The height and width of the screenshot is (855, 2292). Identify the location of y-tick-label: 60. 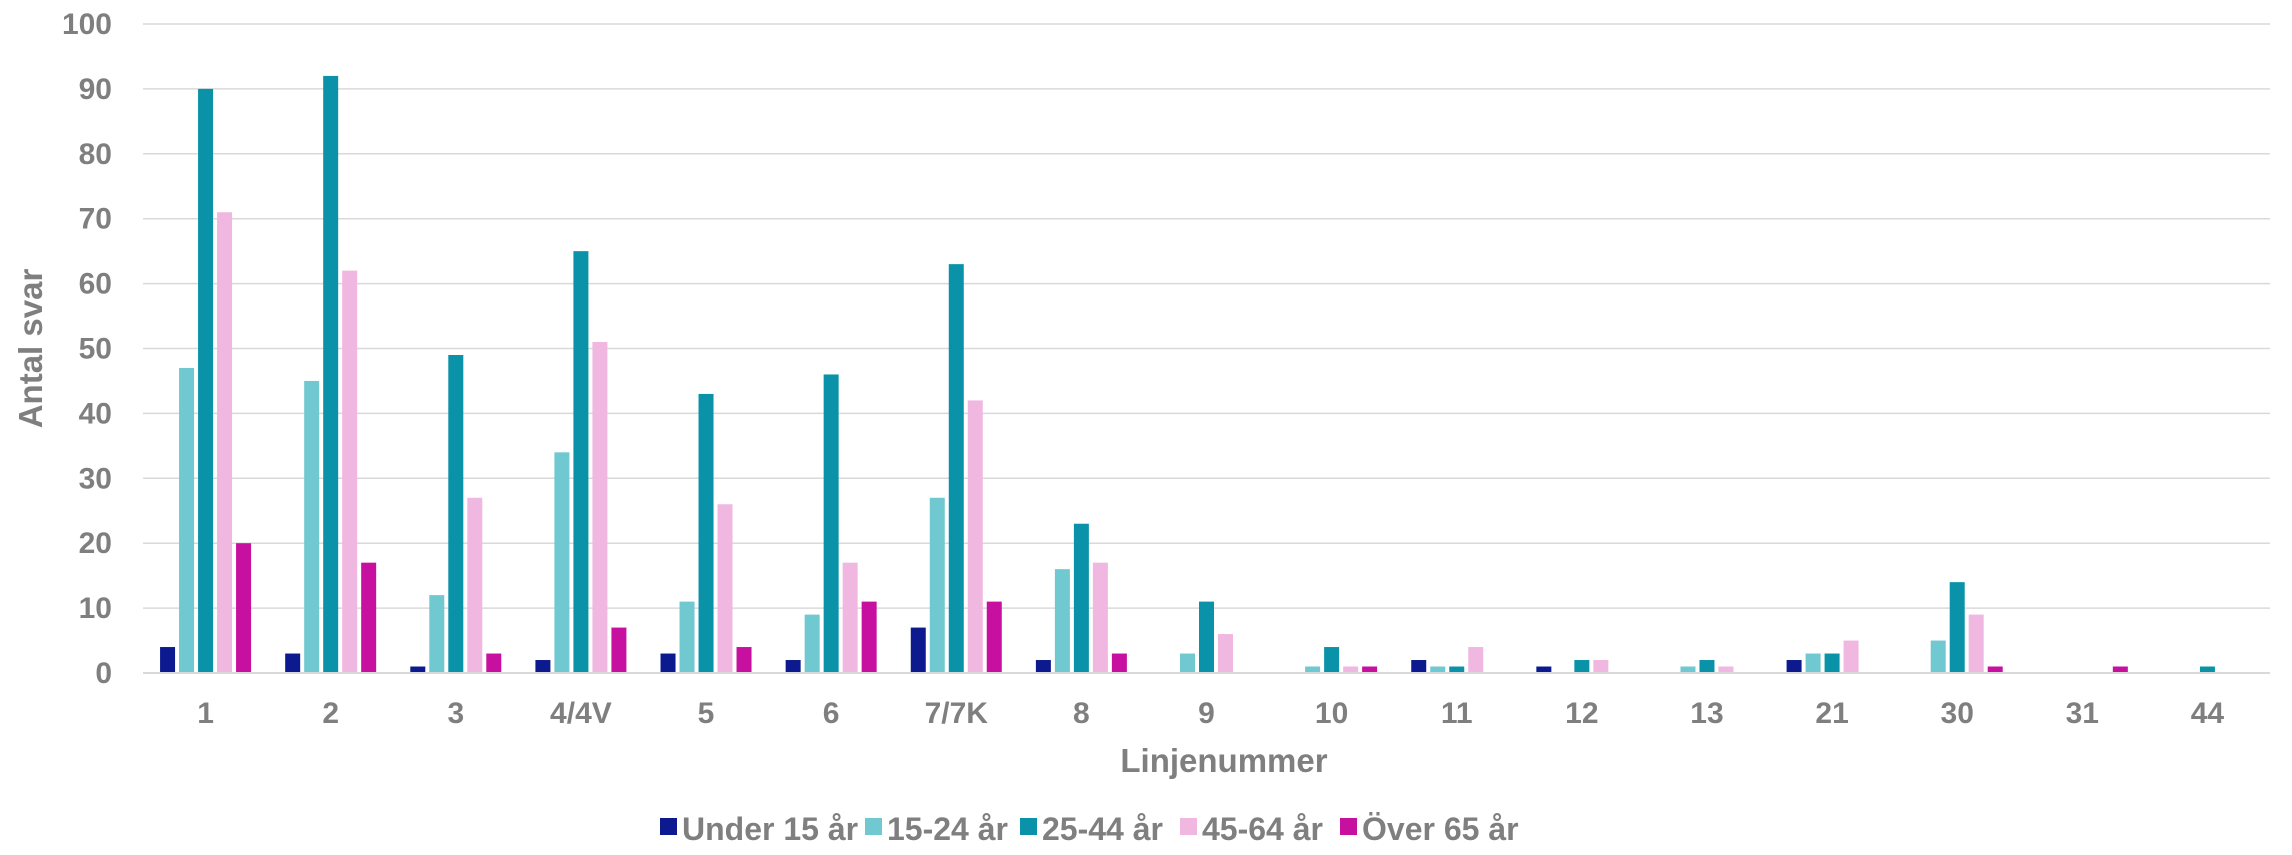
(95, 284).